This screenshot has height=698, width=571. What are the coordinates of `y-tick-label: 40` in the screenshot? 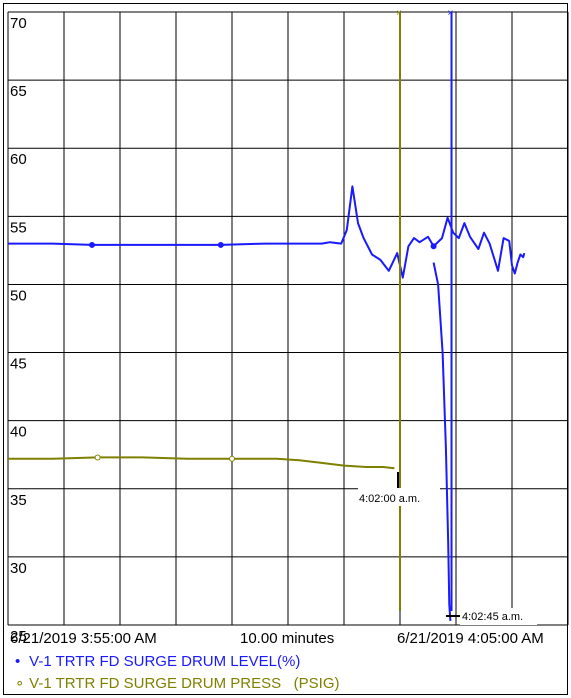 It's located at (18, 432).